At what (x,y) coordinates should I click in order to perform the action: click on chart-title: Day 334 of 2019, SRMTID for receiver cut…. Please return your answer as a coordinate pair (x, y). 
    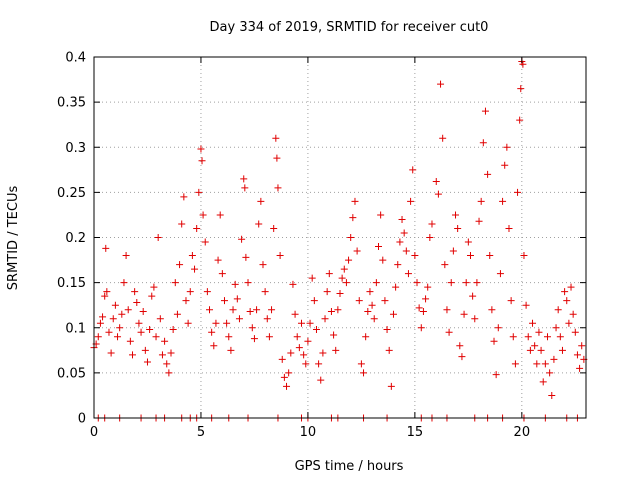
    Looking at the image, I should click on (349, 27).